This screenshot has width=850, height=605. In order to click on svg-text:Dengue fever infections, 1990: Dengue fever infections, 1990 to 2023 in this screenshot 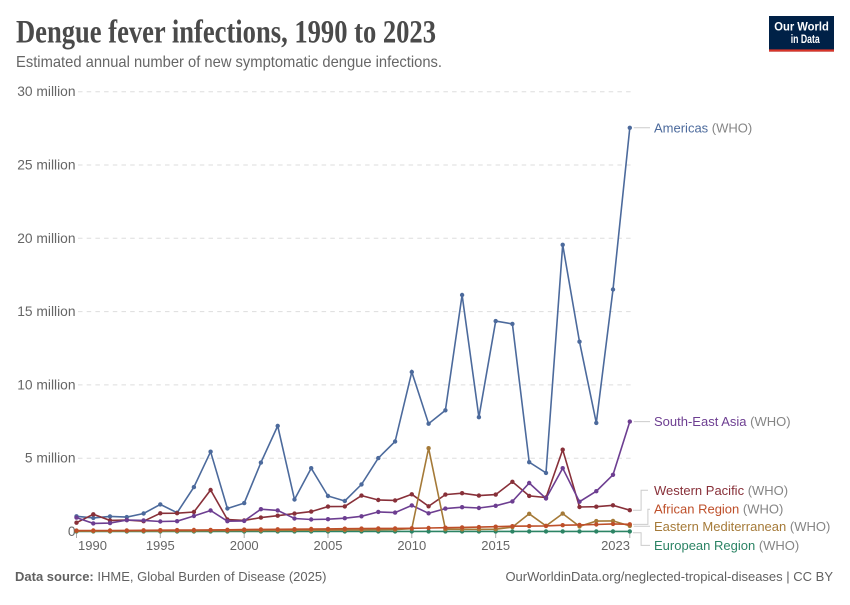, I will do `click(226, 32)`.